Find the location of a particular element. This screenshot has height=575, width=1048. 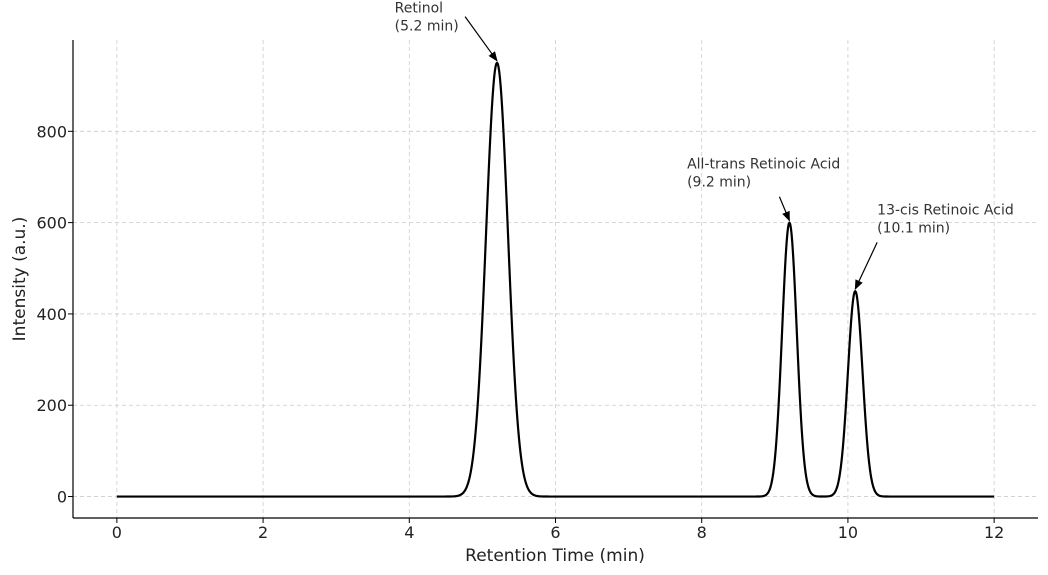

peak-annotation: Retinol (5.2 min) is located at coordinates (427, 18).